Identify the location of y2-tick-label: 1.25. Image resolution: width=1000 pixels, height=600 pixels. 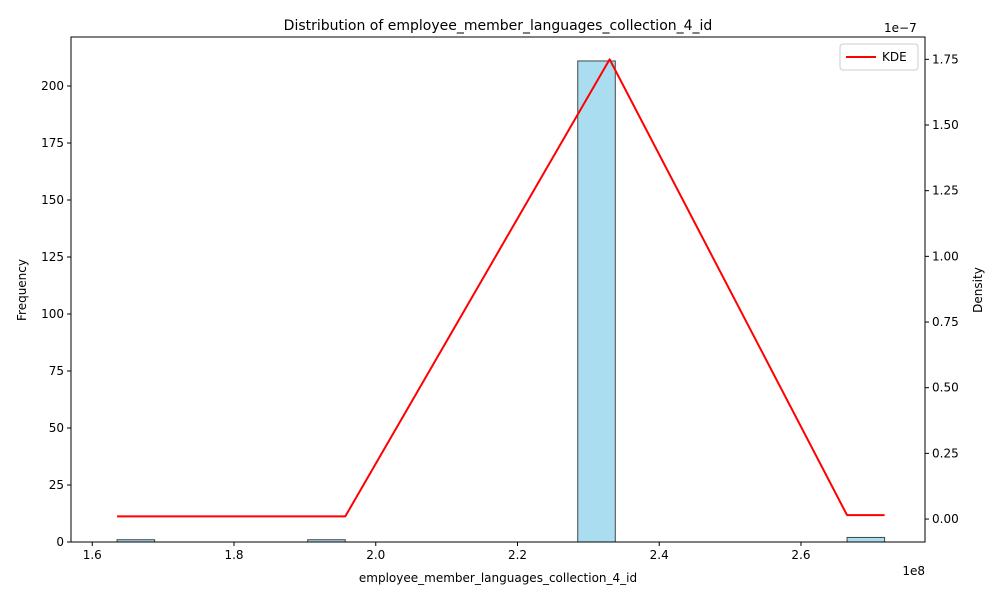
(945, 191).